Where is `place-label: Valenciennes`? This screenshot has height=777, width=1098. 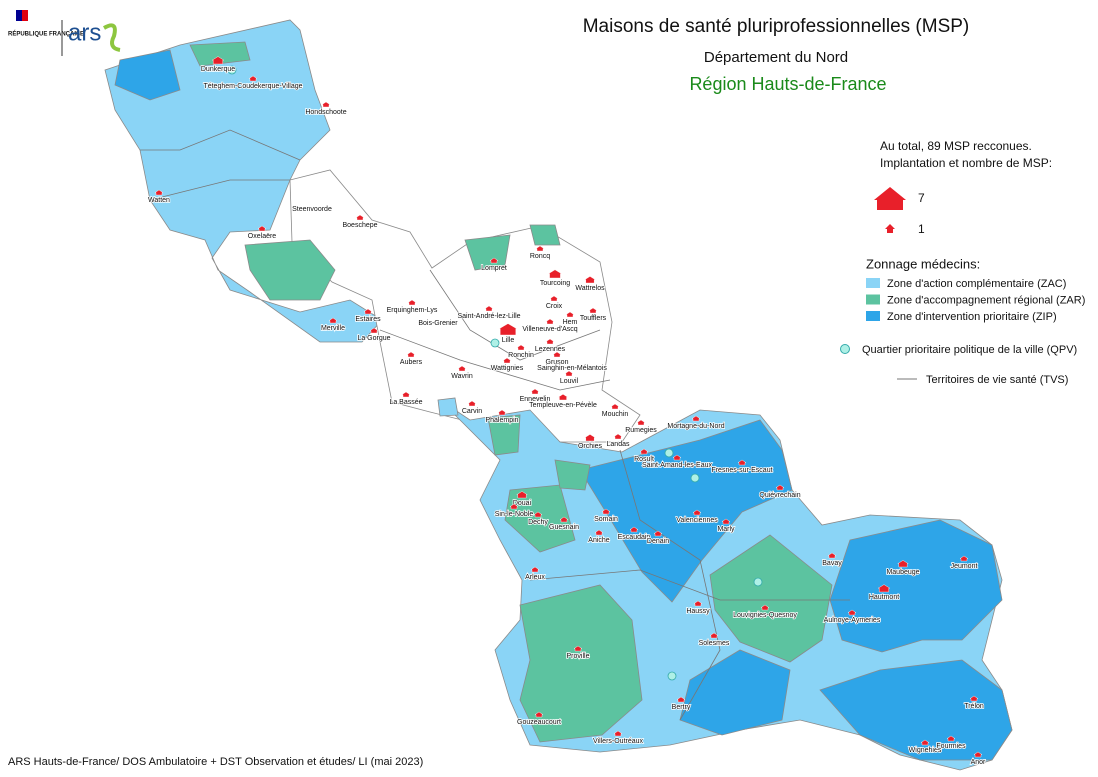 place-label: Valenciennes is located at coordinates (697, 520).